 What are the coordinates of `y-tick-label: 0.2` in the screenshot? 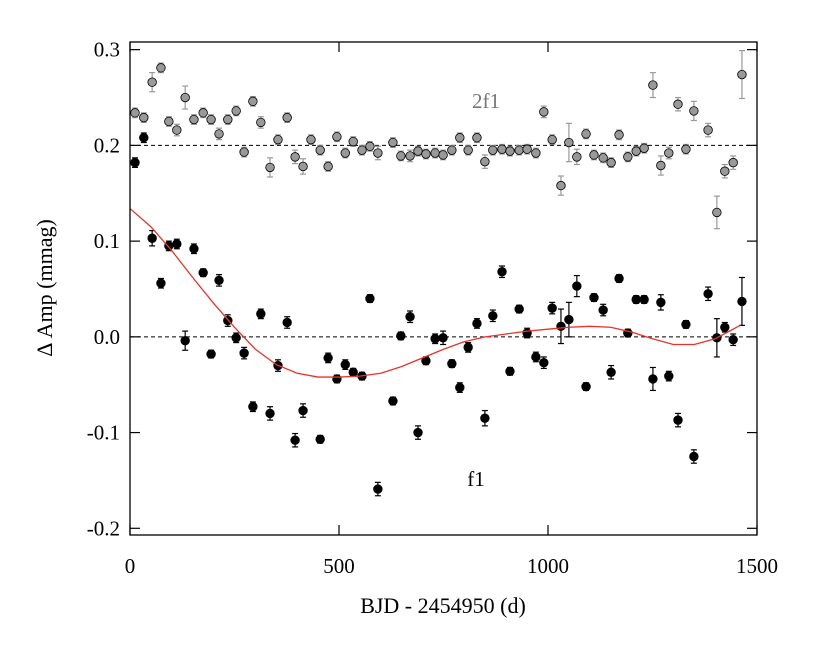 It's located at (107, 145).